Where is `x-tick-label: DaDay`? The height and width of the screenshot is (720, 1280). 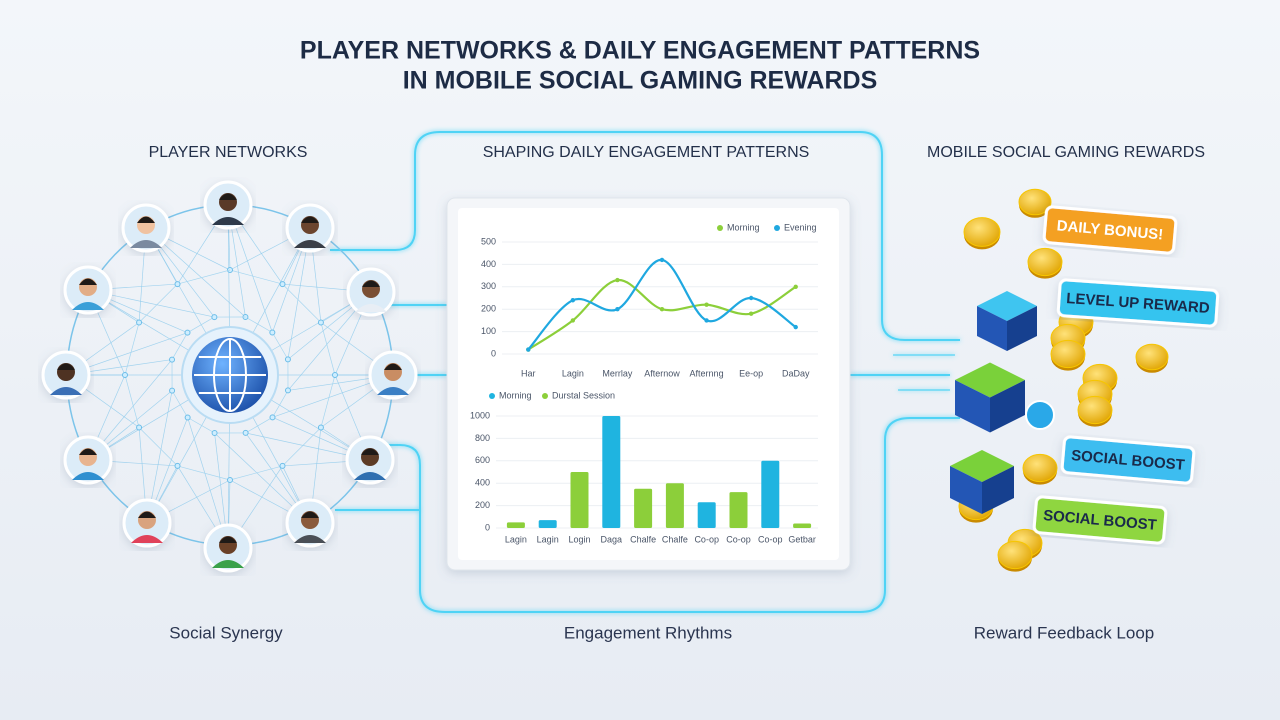
x-tick-label: DaDay is located at coordinates (796, 373).